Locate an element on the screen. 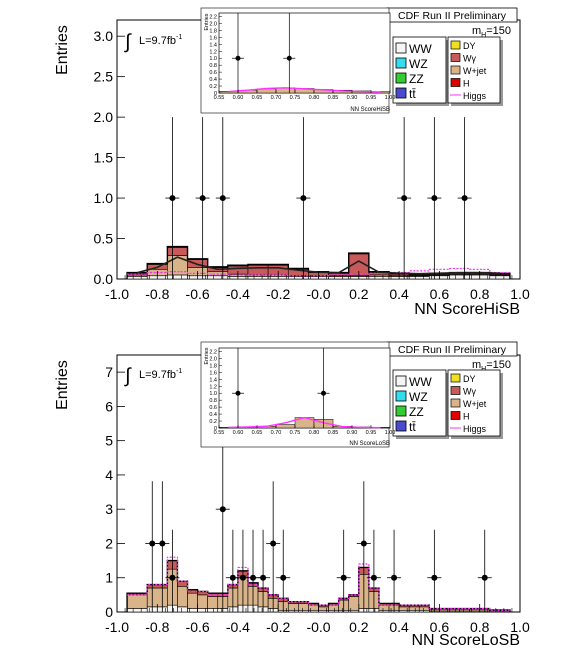  x-tick-label: -0.2 is located at coordinates (278, 294).